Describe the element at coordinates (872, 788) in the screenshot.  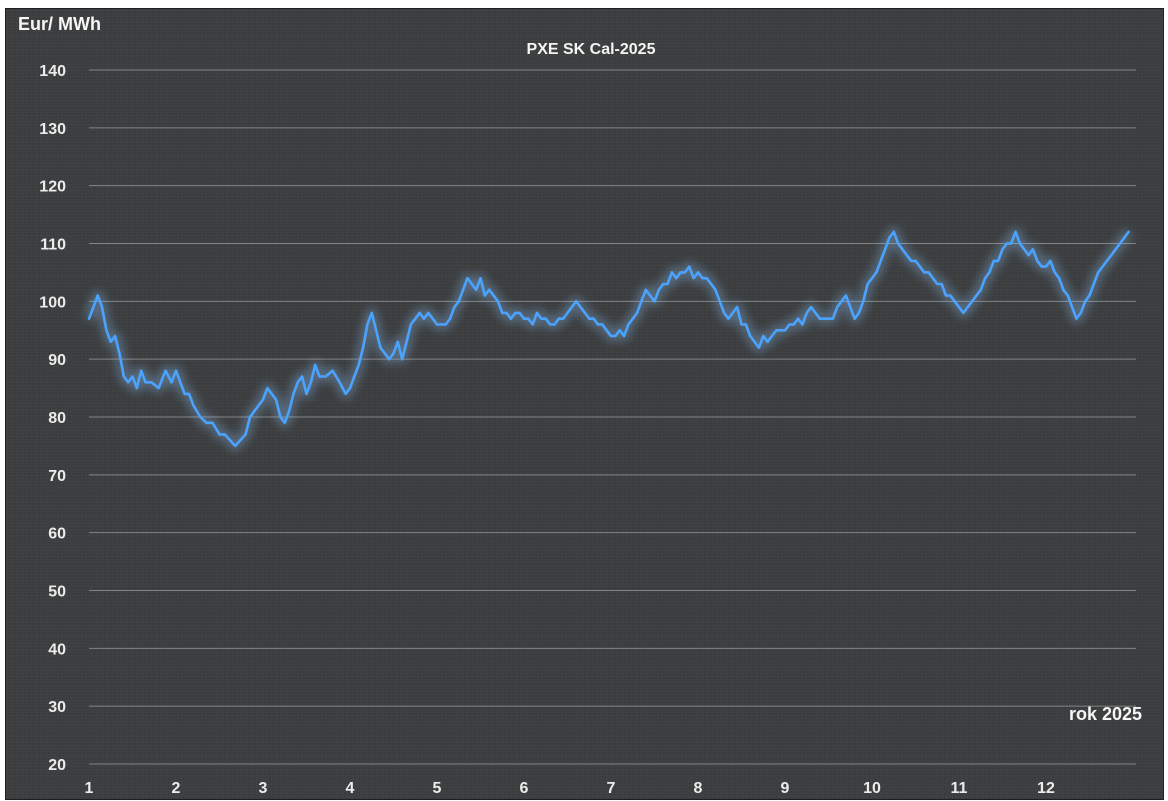
I see `x-tick-label: 10` at that location.